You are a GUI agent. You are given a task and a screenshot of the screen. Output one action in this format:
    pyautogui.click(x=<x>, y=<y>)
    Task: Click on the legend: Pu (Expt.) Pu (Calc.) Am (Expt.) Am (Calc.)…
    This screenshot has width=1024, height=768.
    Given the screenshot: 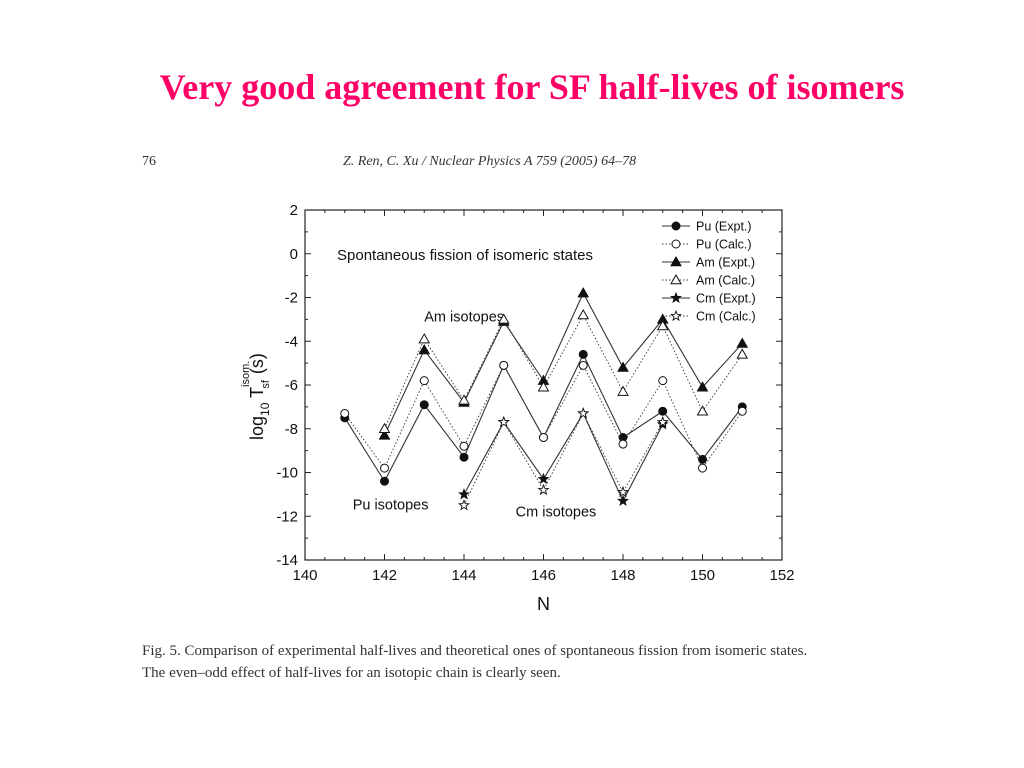 What is the action you would take?
    pyautogui.click(x=709, y=272)
    